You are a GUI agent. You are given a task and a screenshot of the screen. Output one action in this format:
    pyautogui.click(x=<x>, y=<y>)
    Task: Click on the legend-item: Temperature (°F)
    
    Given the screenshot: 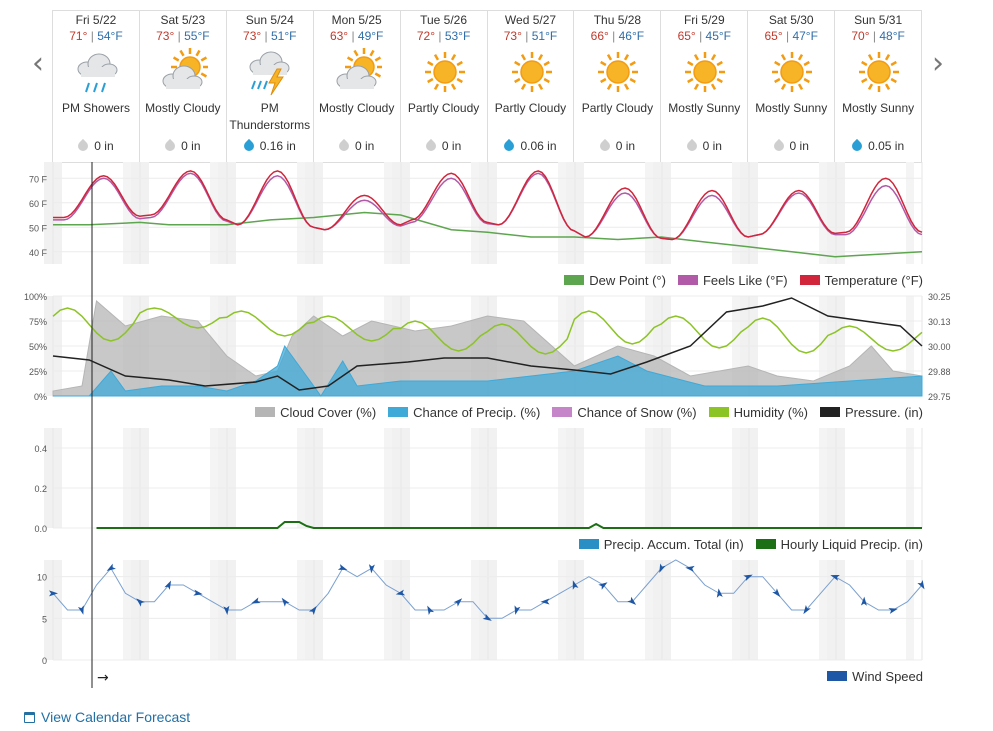 What is the action you would take?
    pyautogui.click(x=861, y=280)
    